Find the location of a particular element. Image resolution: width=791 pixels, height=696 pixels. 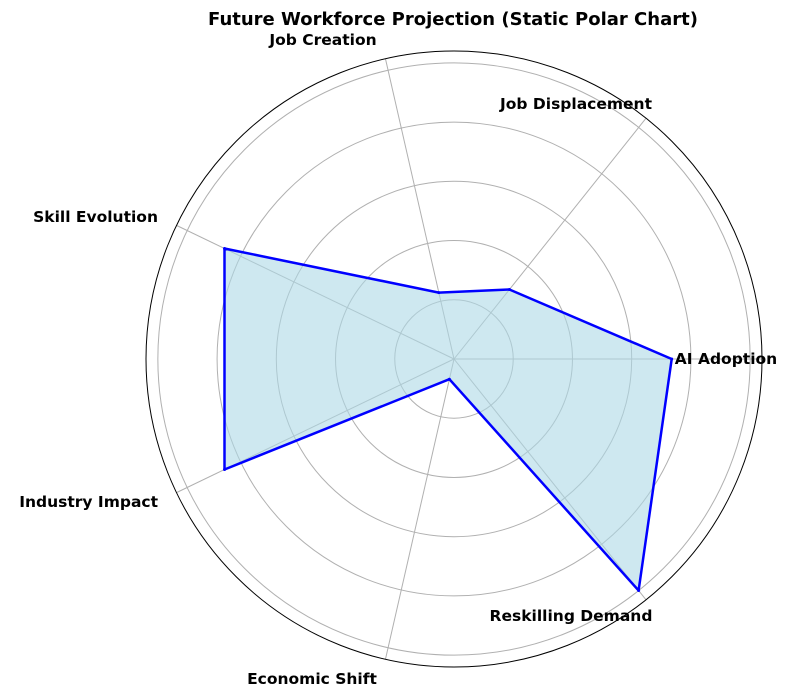

category-label-job-displacement: Job Displacement is located at coordinates (576, 104).